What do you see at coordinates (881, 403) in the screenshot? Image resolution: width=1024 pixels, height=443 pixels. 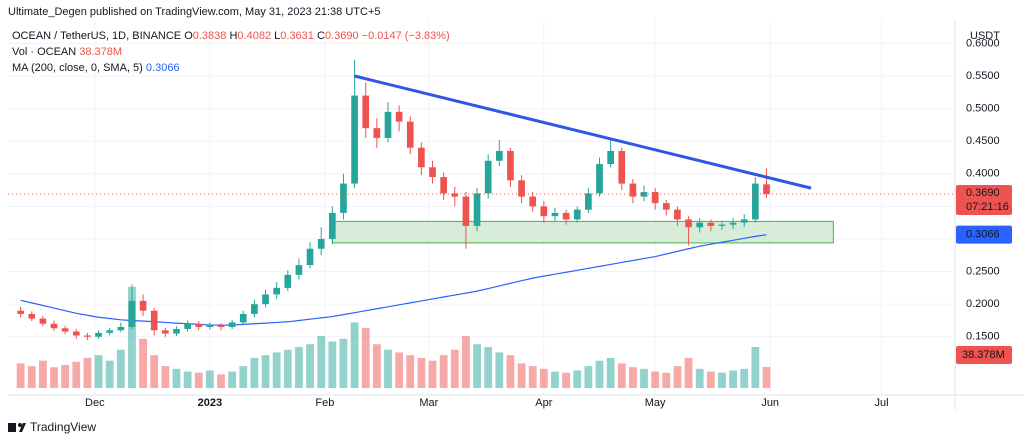 I see `x-tick-label: Jul` at bounding box center [881, 403].